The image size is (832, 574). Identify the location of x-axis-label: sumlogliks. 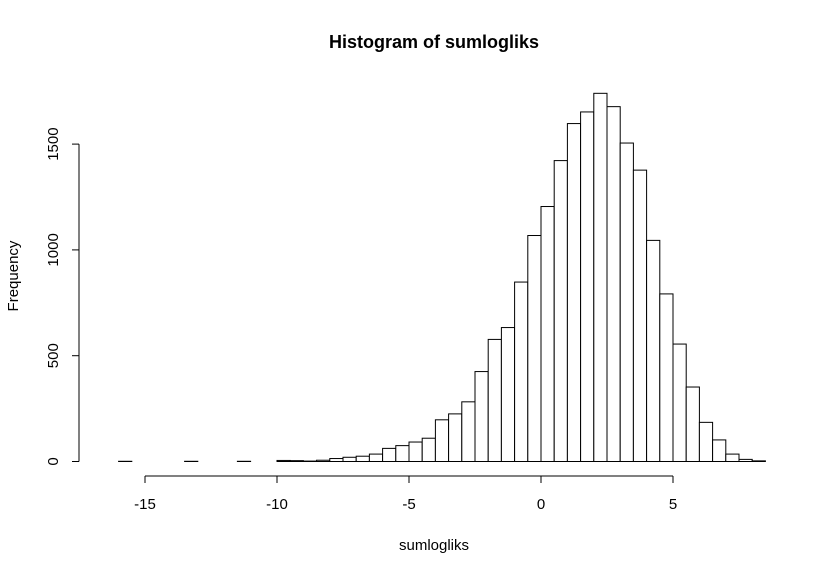
(434, 545).